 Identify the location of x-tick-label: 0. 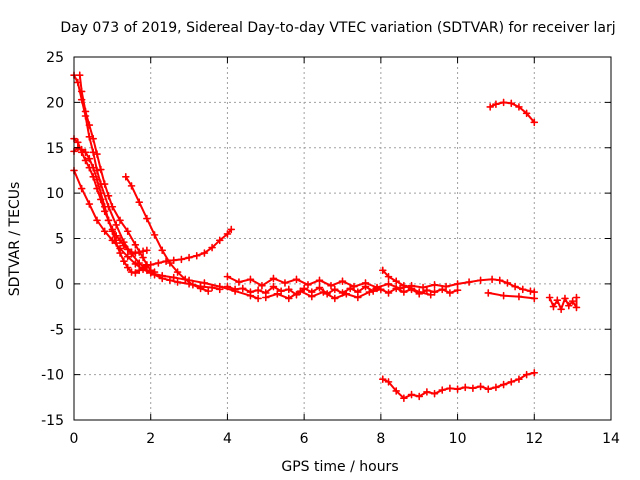
(74, 439).